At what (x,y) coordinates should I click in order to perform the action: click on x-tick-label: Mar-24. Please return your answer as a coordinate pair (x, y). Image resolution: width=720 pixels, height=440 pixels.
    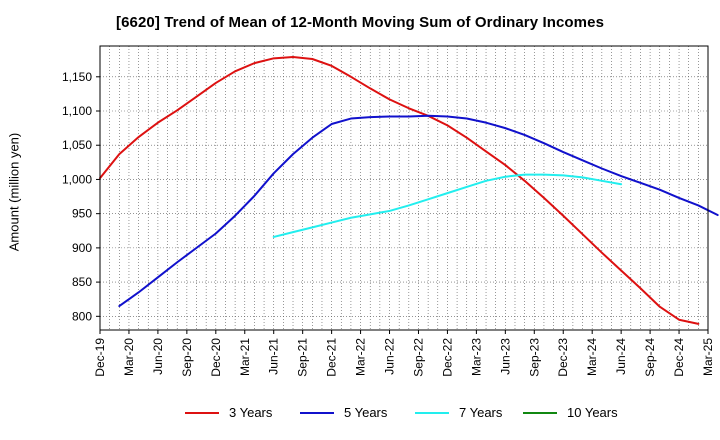
    Looking at the image, I should click on (592, 357).